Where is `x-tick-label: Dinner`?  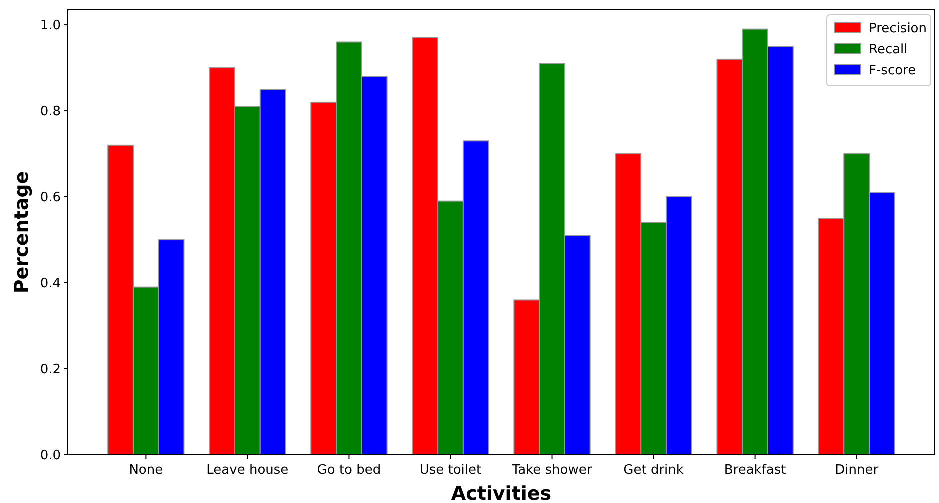 x-tick-label: Dinner is located at coordinates (857, 470).